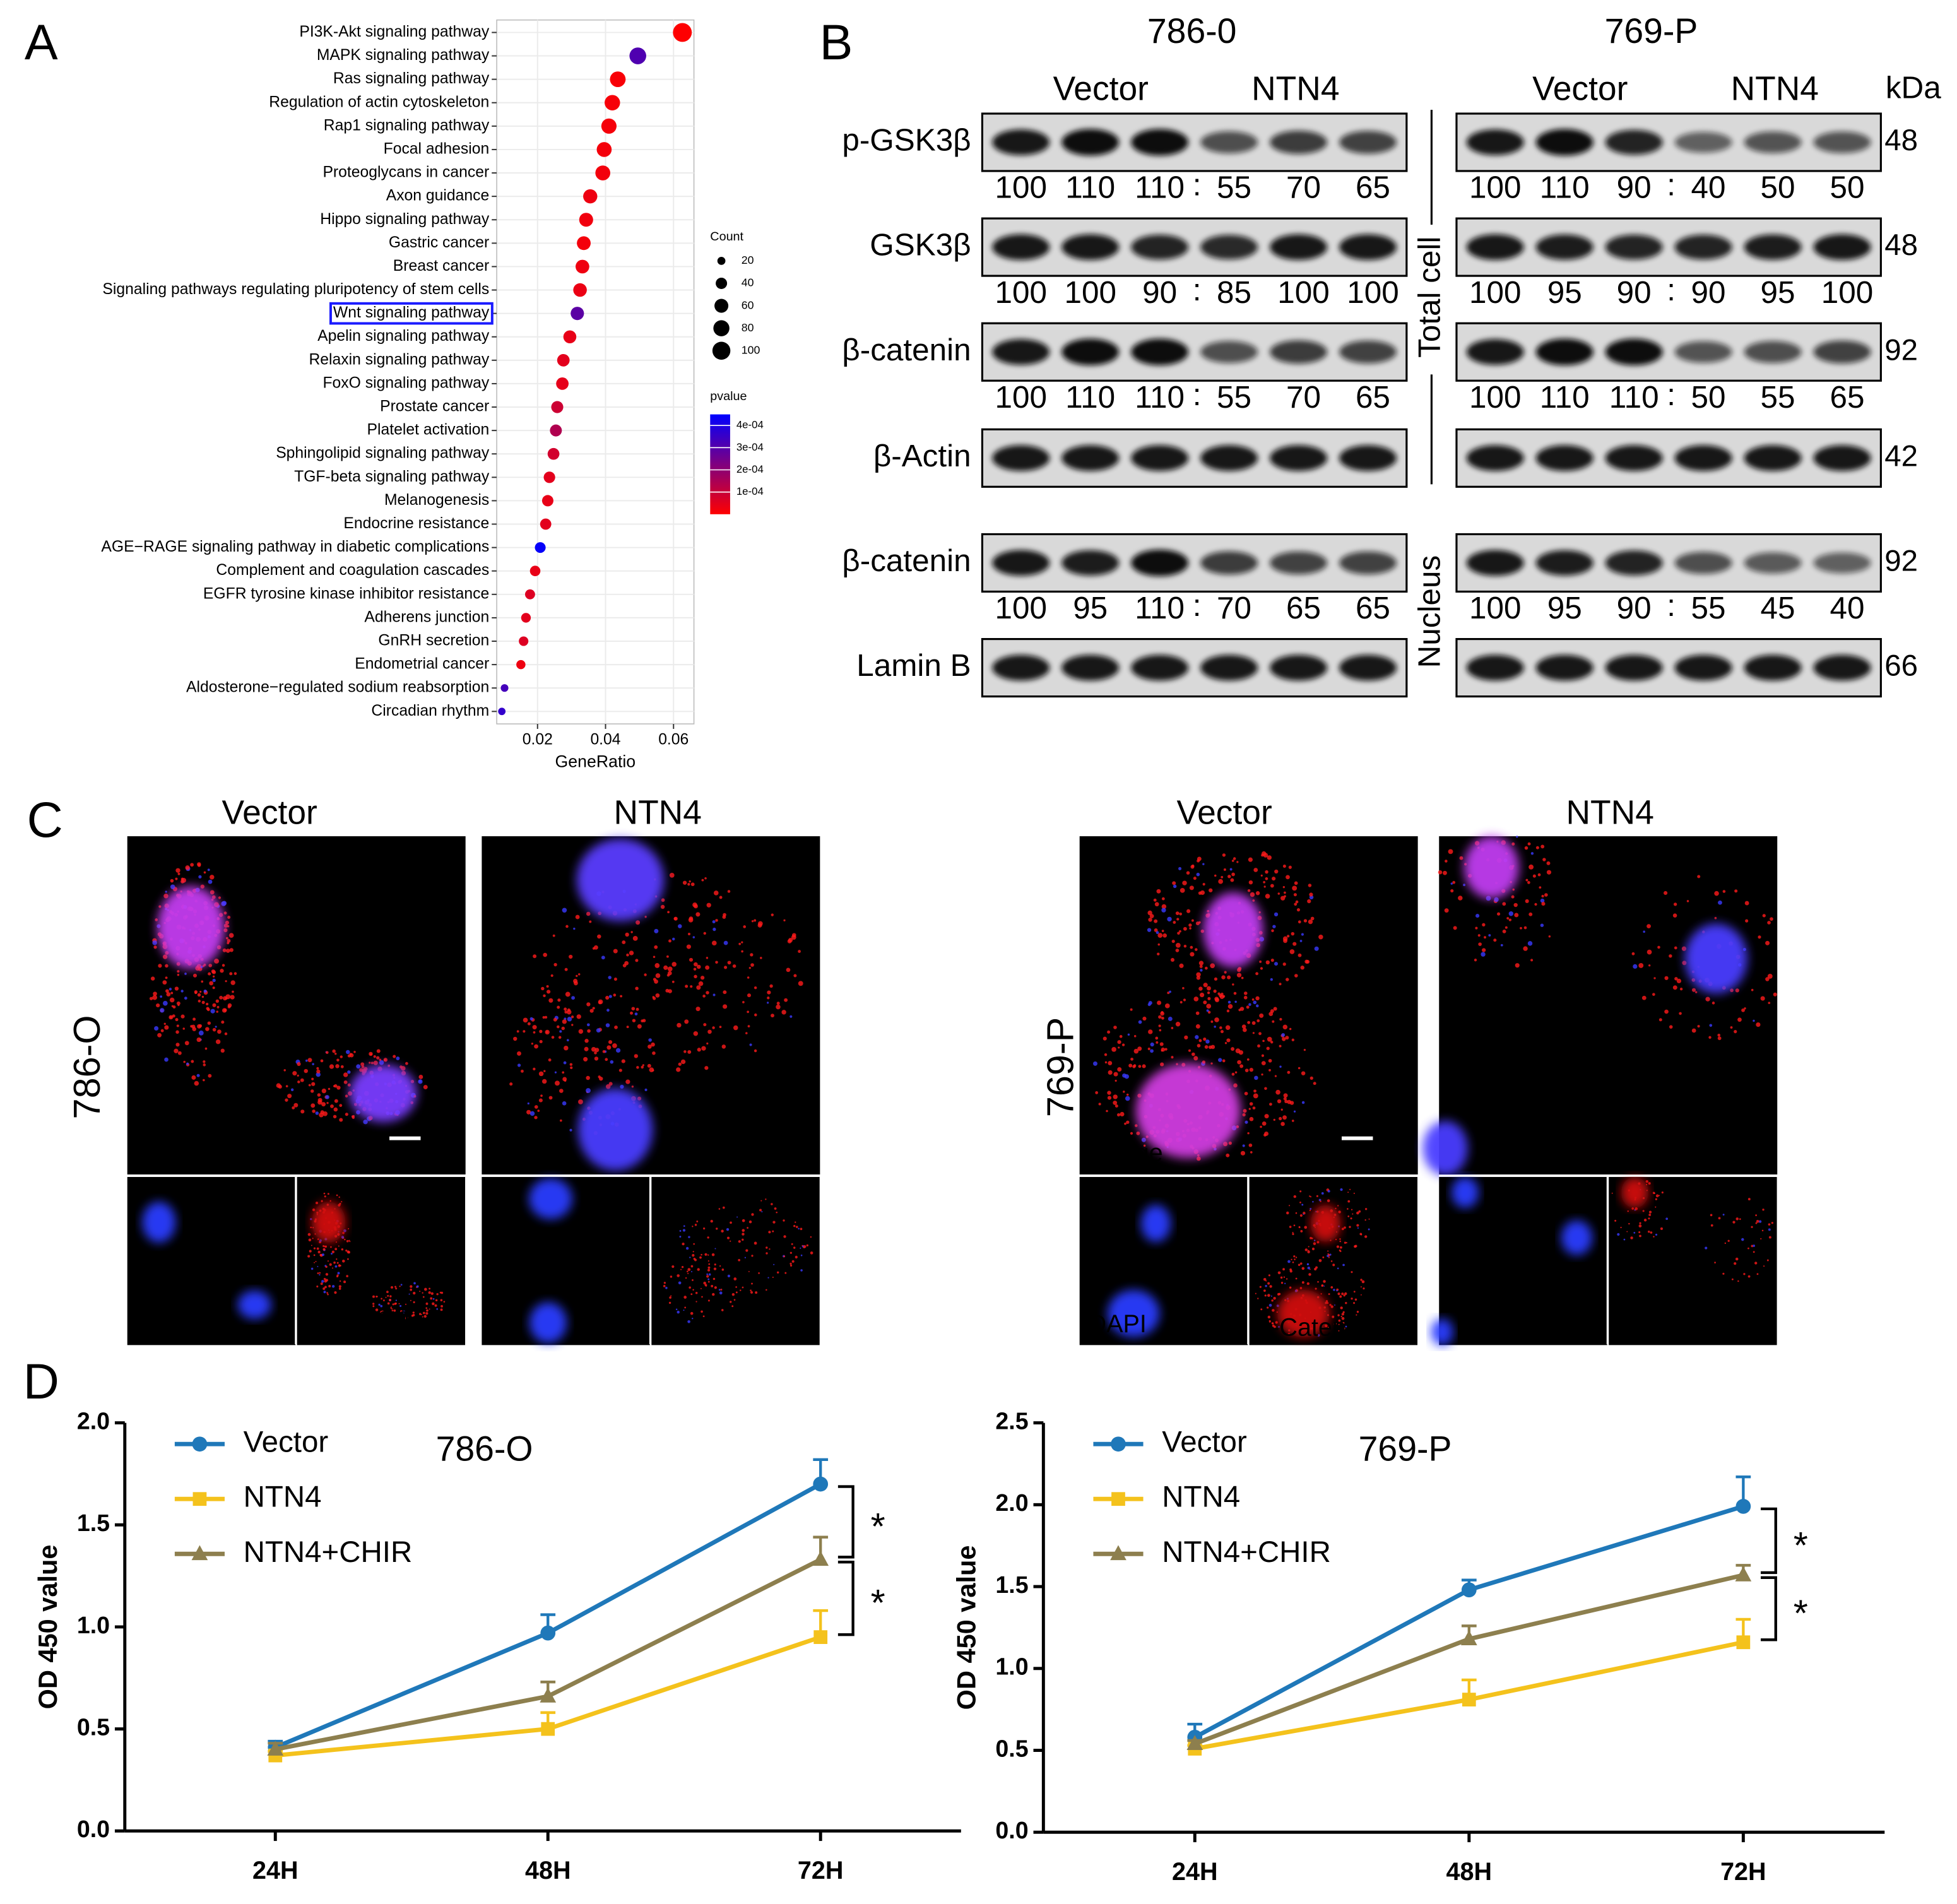  Describe the element at coordinates (557, 407) in the screenshot. I see `dot` at that location.